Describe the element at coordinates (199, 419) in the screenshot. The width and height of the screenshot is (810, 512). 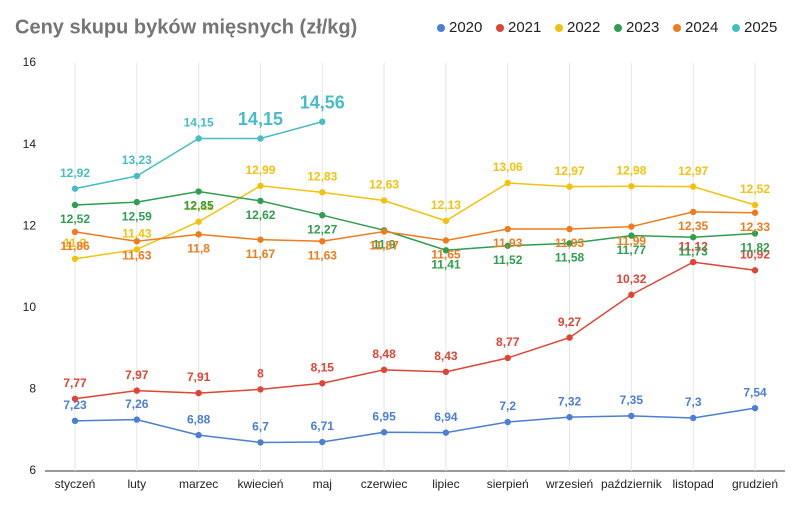
I see `data-label: 6,88` at that location.